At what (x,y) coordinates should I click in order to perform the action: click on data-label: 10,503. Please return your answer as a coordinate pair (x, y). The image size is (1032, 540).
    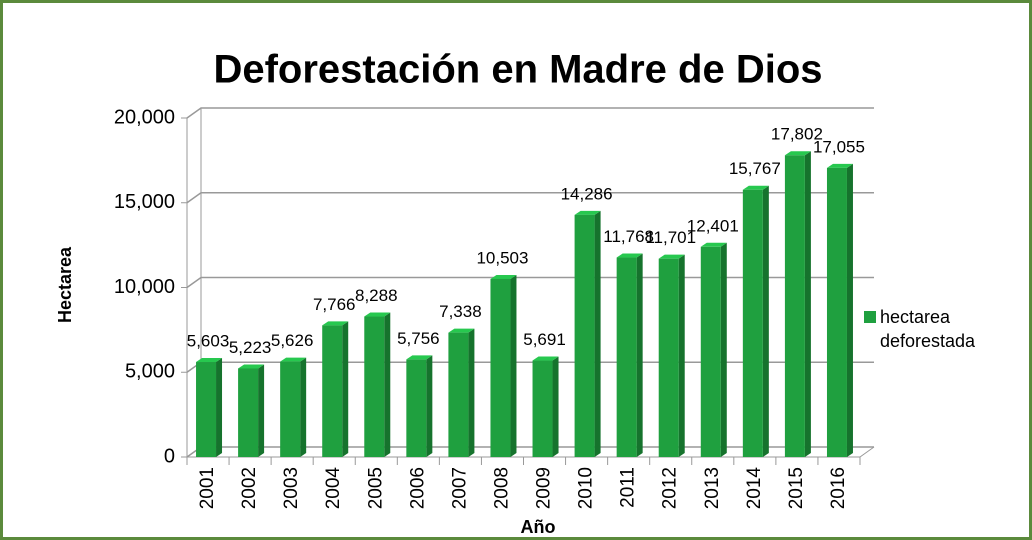
    Looking at the image, I should click on (502, 257).